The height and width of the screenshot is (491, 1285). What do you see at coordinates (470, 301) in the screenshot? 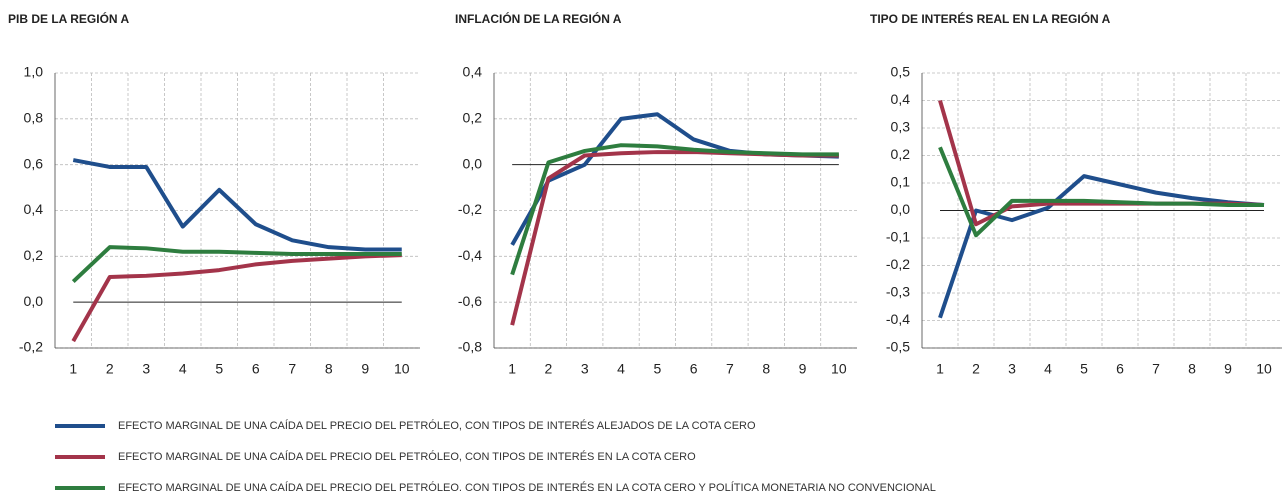
I see `y-tick-label: -0,6` at bounding box center [470, 301].